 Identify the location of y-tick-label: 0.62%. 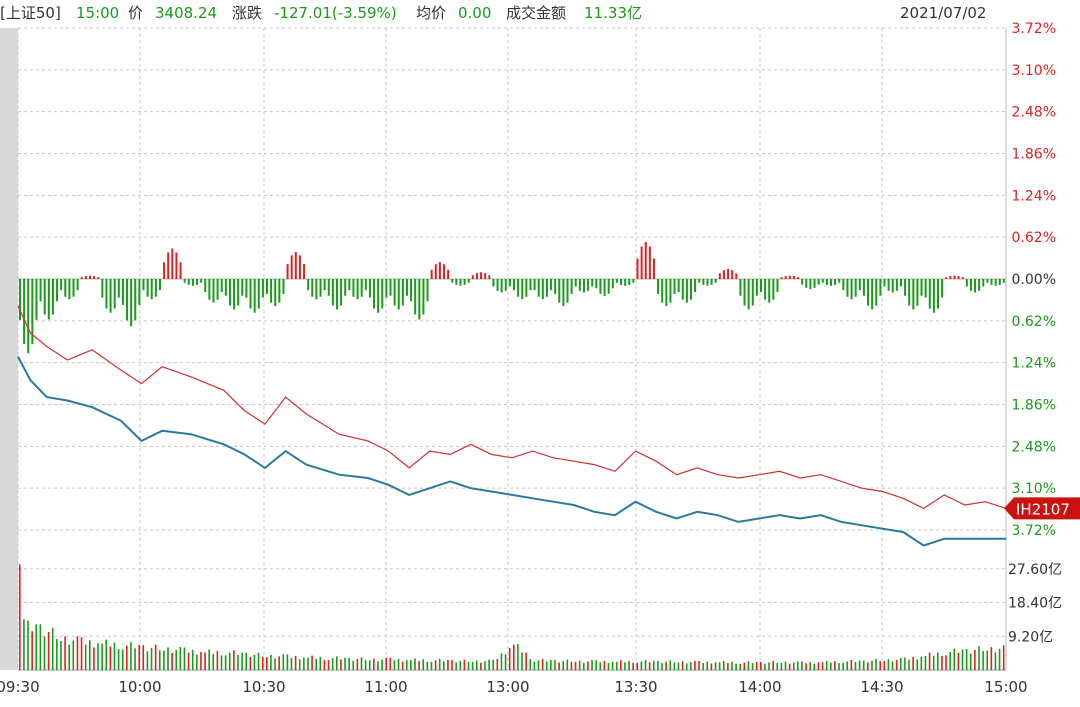
(1034, 238).